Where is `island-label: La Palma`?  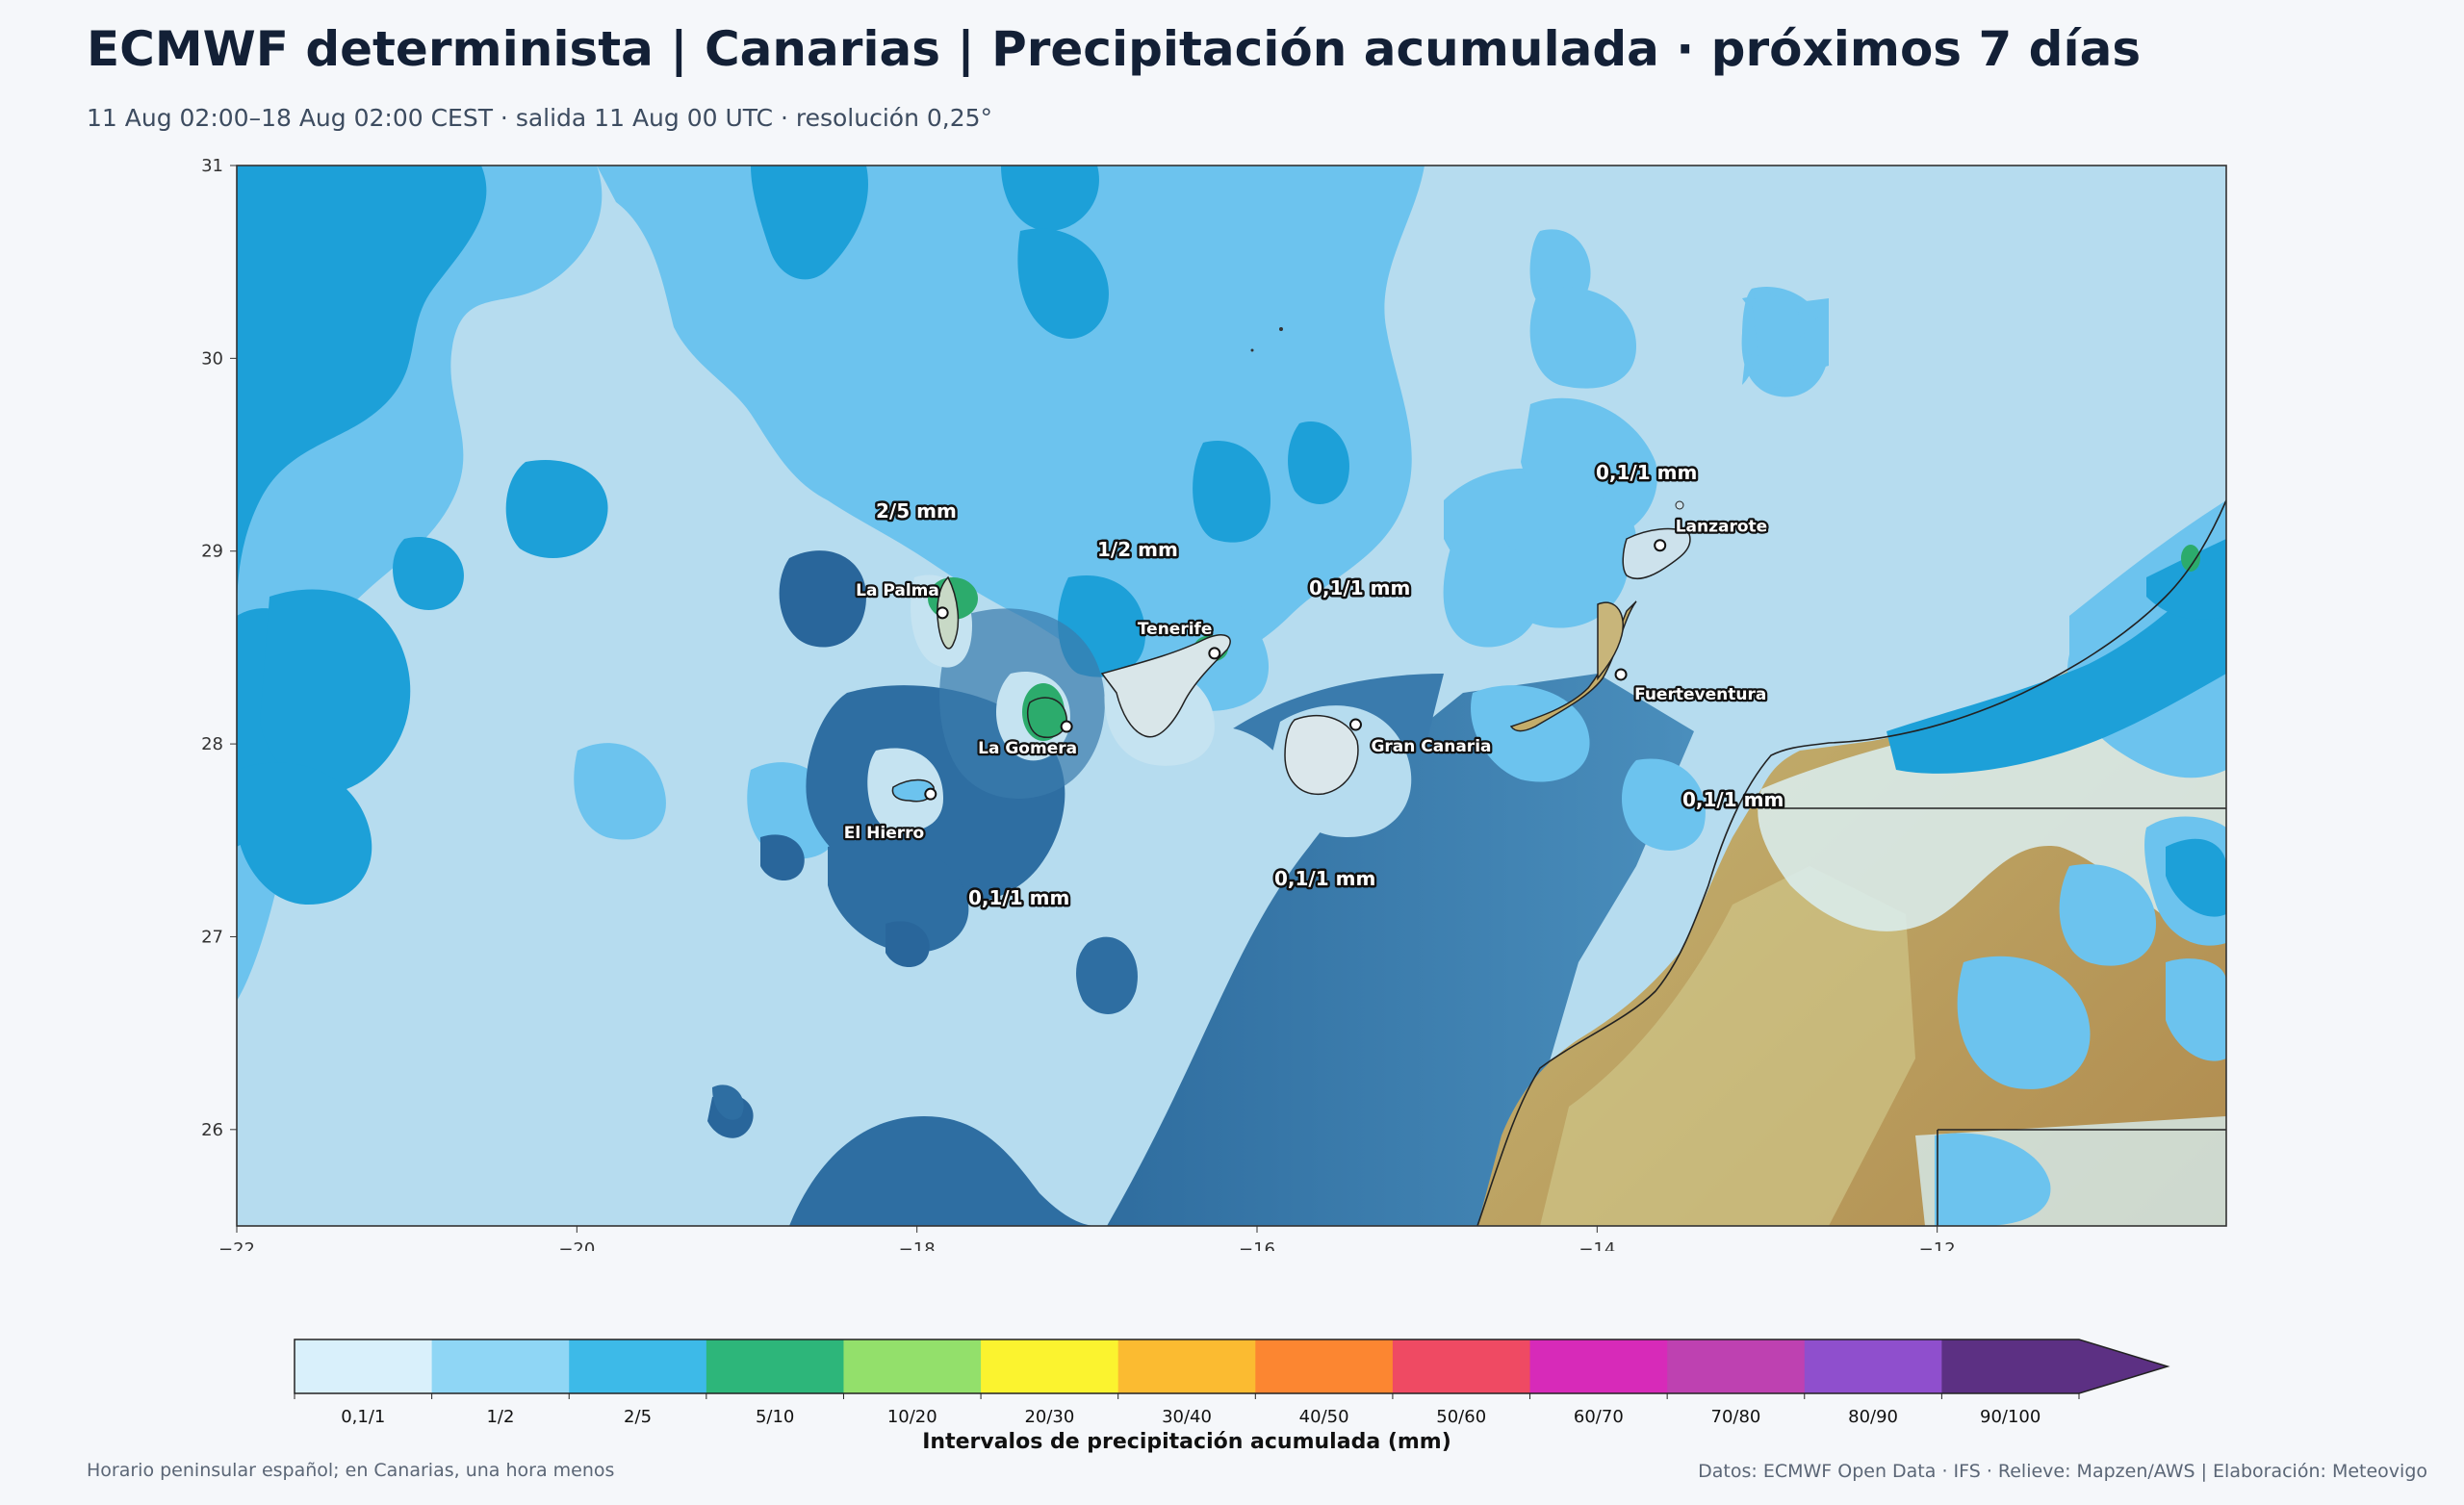 island-label: La Palma is located at coordinates (897, 590).